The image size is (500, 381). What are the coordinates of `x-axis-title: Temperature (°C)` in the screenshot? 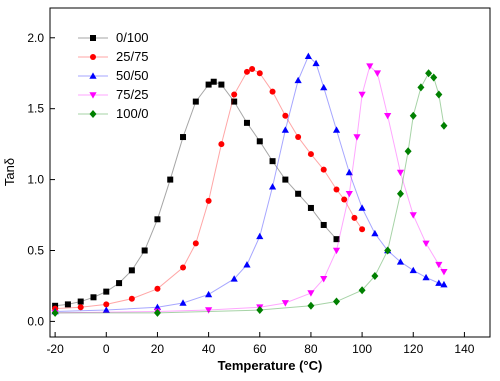 It's located at (270, 365).